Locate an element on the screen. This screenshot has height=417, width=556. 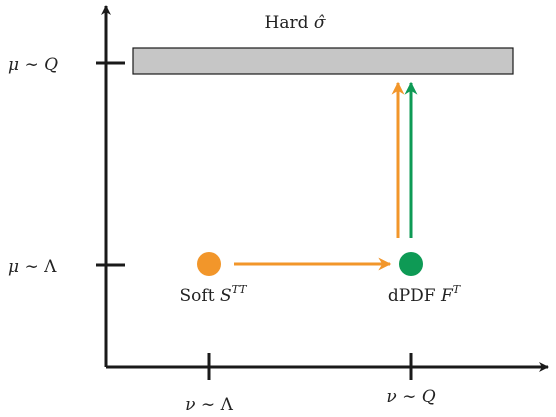
x-label-nu-lambda: ν ∼ Λ is located at coordinates (209, 405).